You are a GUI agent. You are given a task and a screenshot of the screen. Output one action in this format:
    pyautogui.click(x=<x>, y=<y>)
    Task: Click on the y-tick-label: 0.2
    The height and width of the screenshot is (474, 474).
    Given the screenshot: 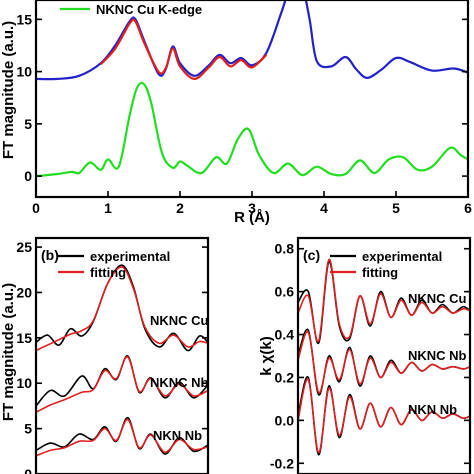 What is the action you would take?
    pyautogui.click(x=285, y=377)
    